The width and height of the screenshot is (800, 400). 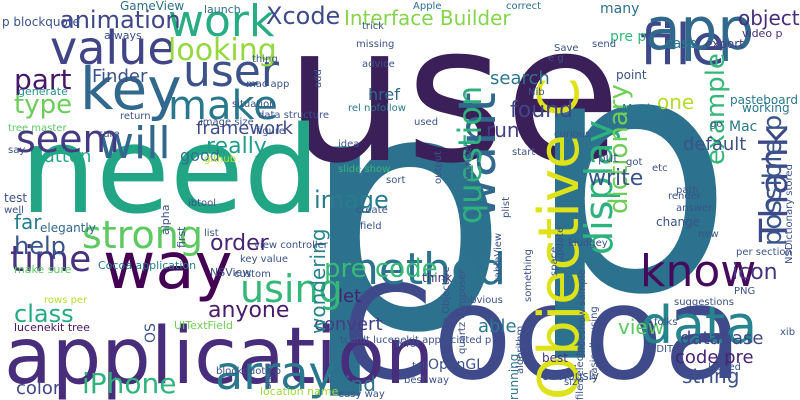 What do you see at coordinates (351, 200) in the screenshot?
I see `word: image` at bounding box center [351, 200].